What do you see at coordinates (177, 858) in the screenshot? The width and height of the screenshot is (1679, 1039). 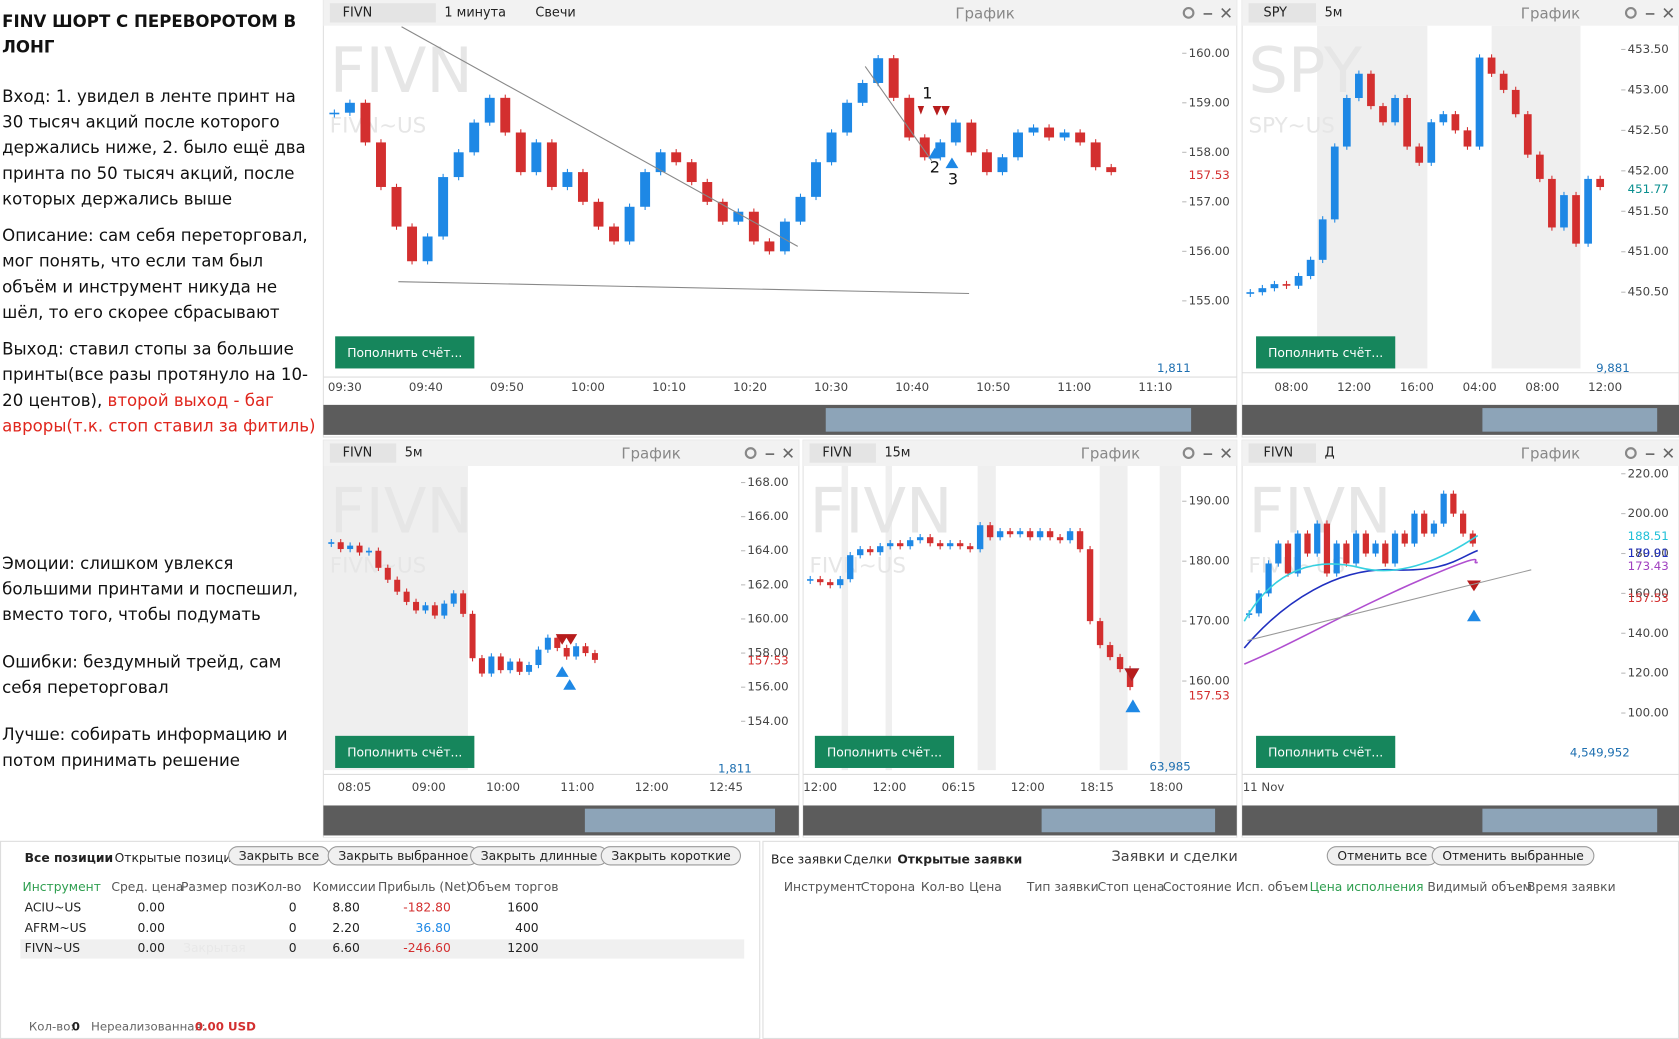 I see `positions-tab: Открытые позиции` at bounding box center [177, 858].